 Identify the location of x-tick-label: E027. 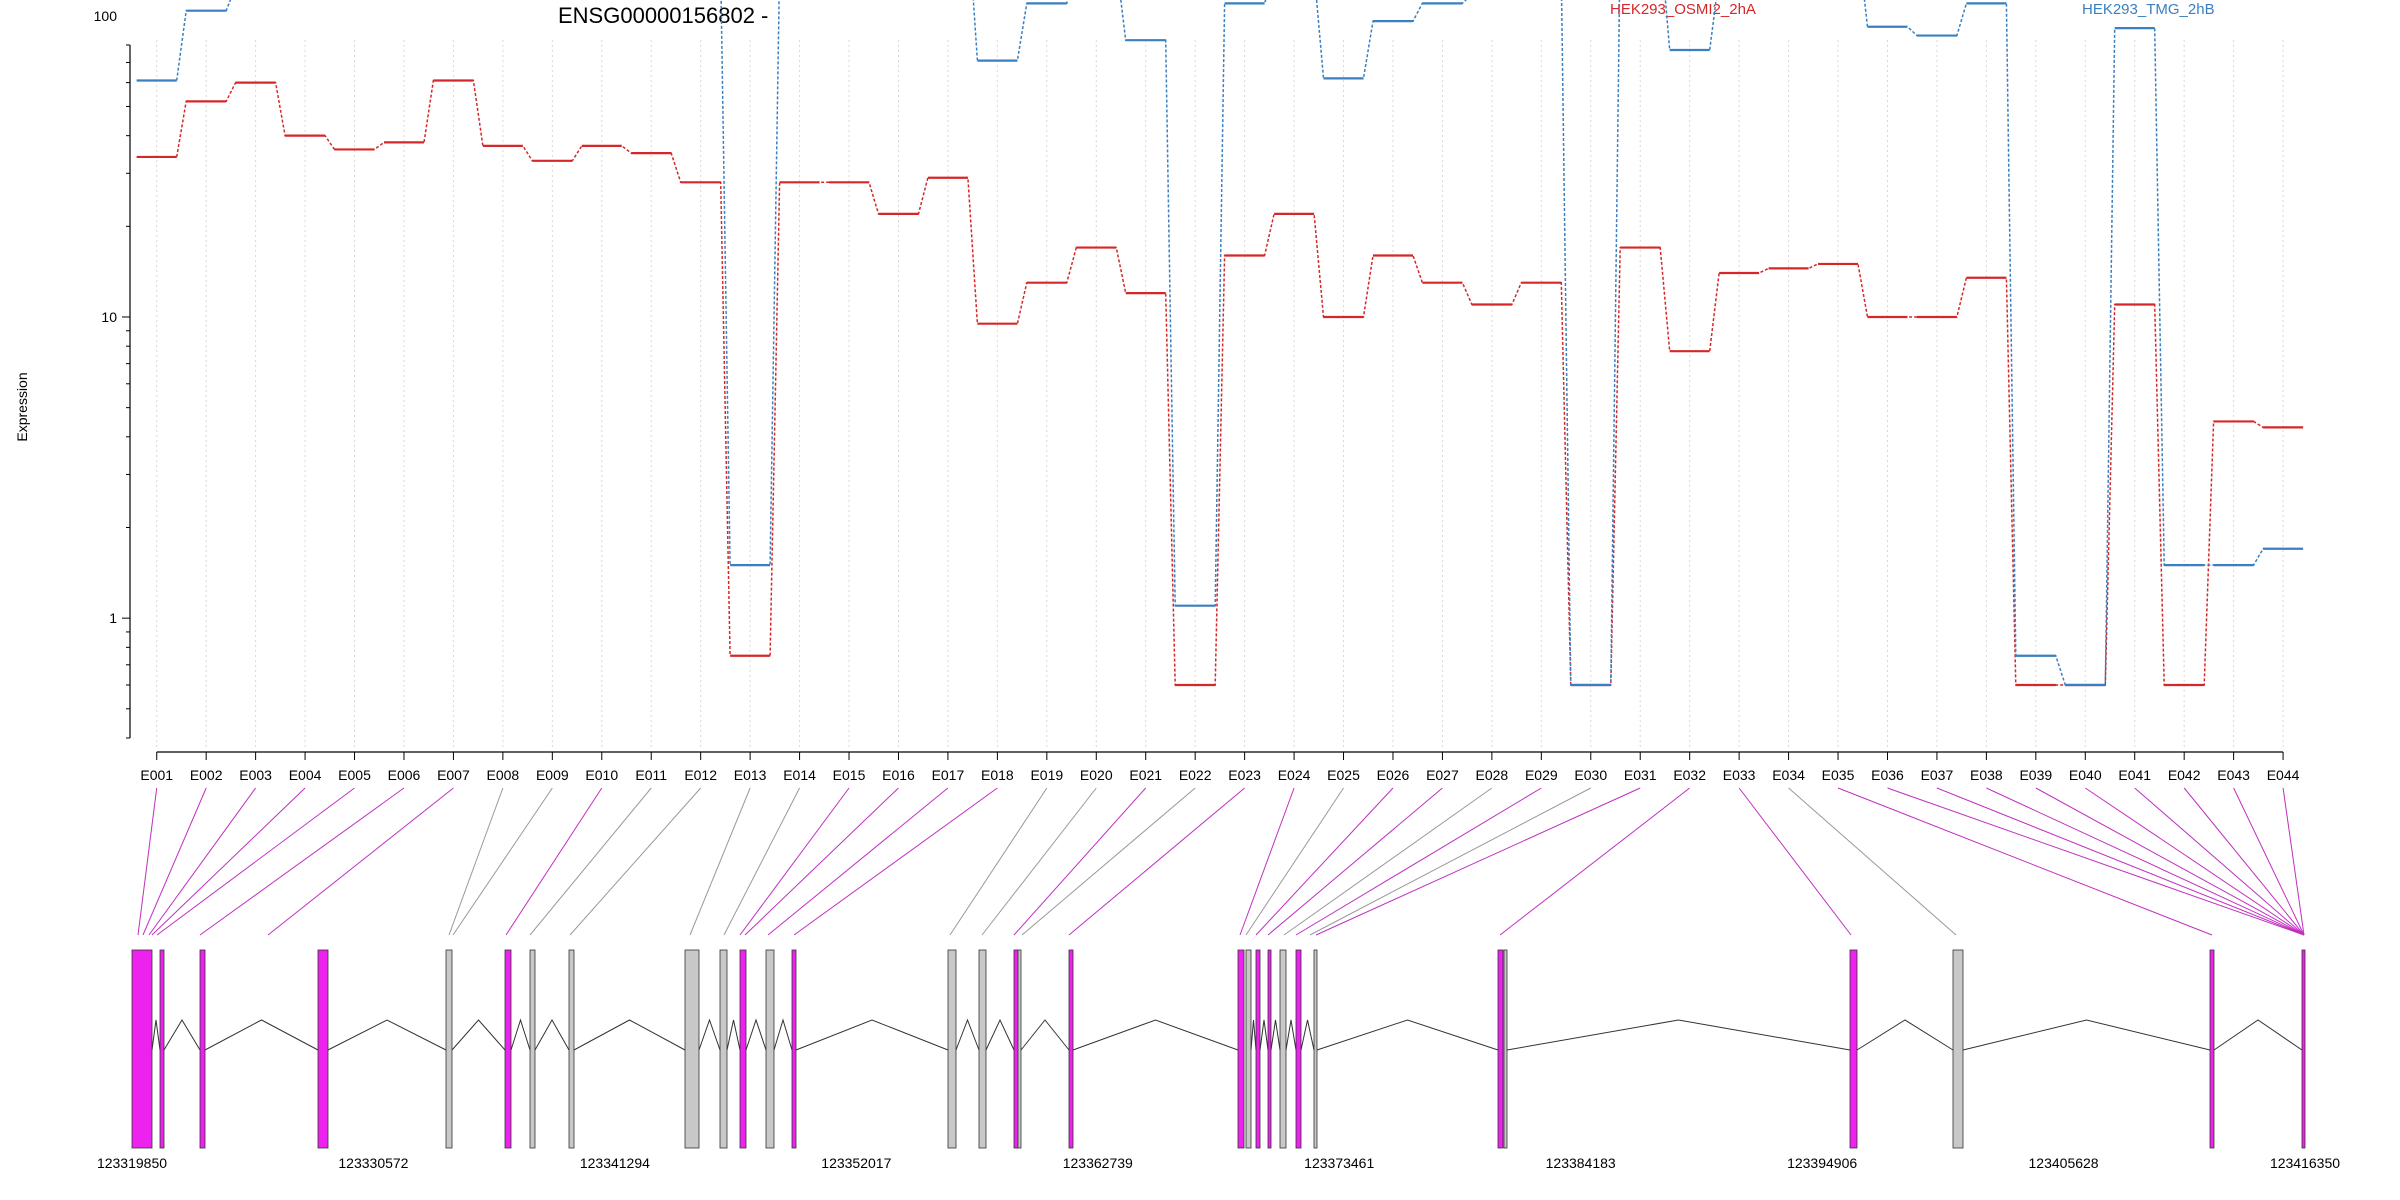
(1442, 775).